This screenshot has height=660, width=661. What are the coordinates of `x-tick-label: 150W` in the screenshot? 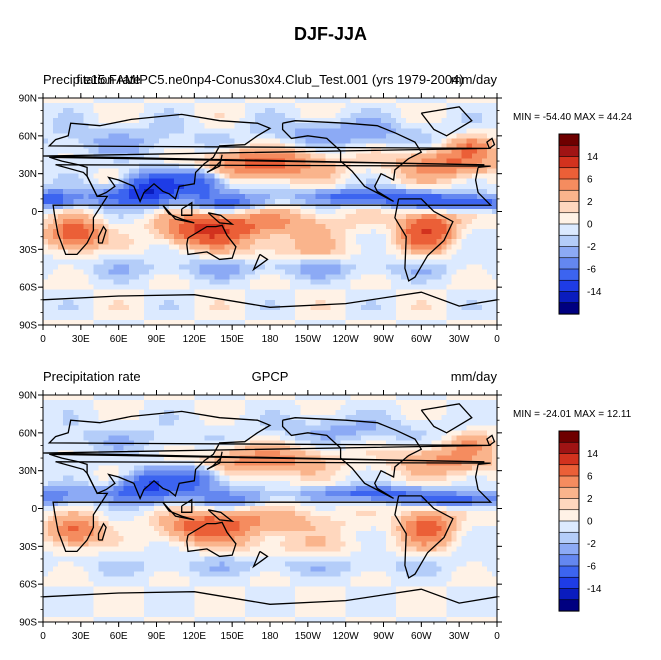 It's located at (308, 339).